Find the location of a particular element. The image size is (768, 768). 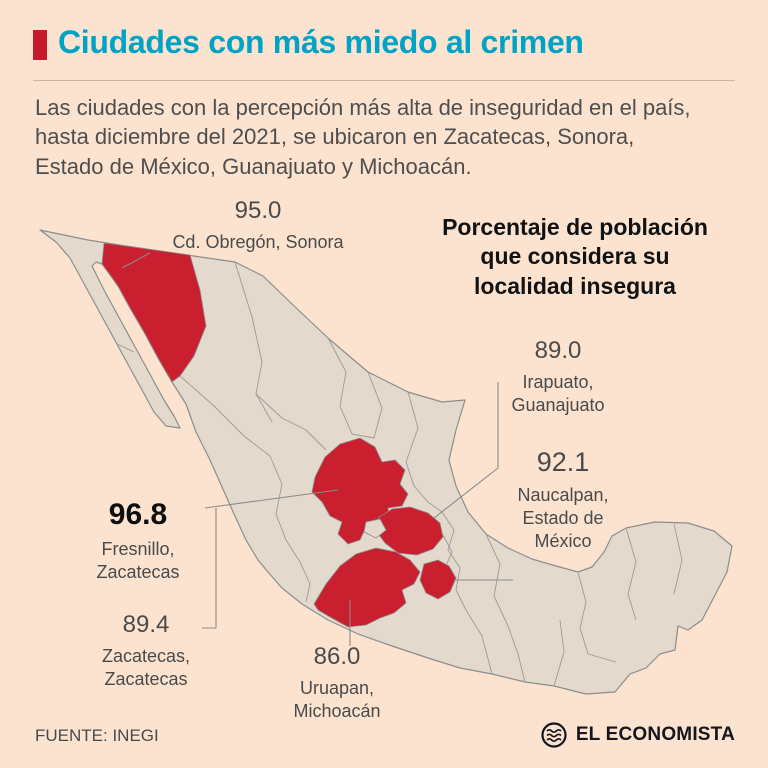

state-guanajuato is located at coordinates (409, 531).